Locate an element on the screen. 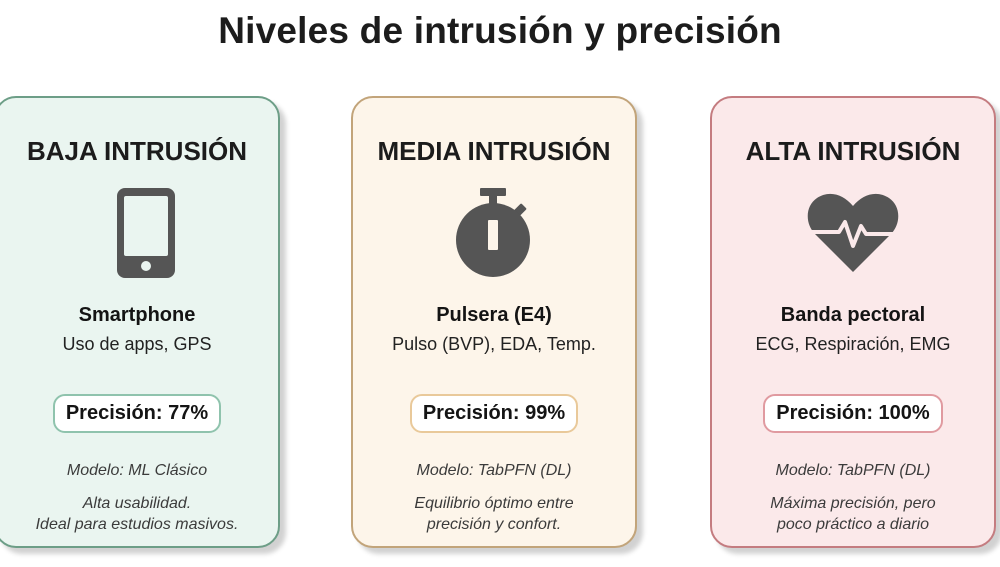 The image size is (1000, 567). card-heading: MEDIA INTRUSIÓN is located at coordinates (494, 151).